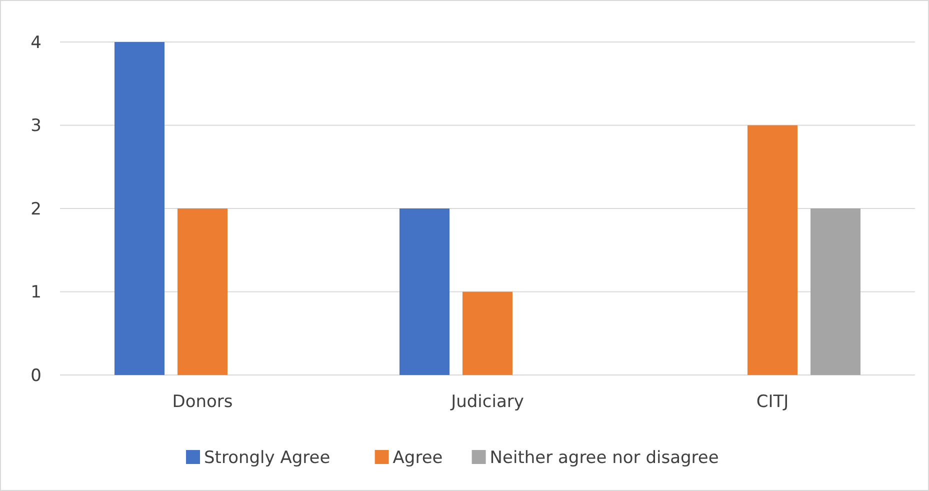 This screenshot has width=929, height=491. Describe the element at coordinates (36, 42) in the screenshot. I see `y-tick-label: 4` at that location.